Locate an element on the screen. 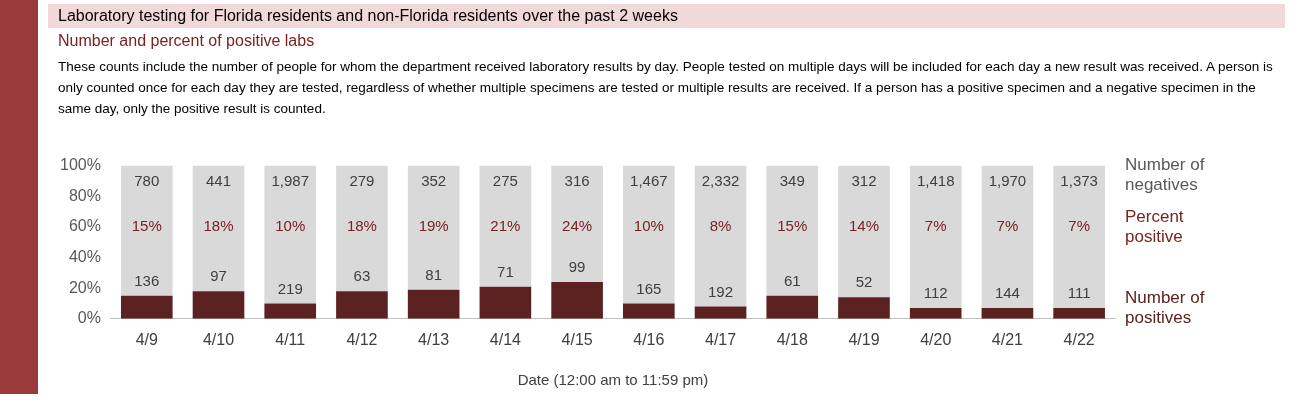 Image resolution: width=1301 pixels, height=402 pixels. annotation: 14% is located at coordinates (863, 226).